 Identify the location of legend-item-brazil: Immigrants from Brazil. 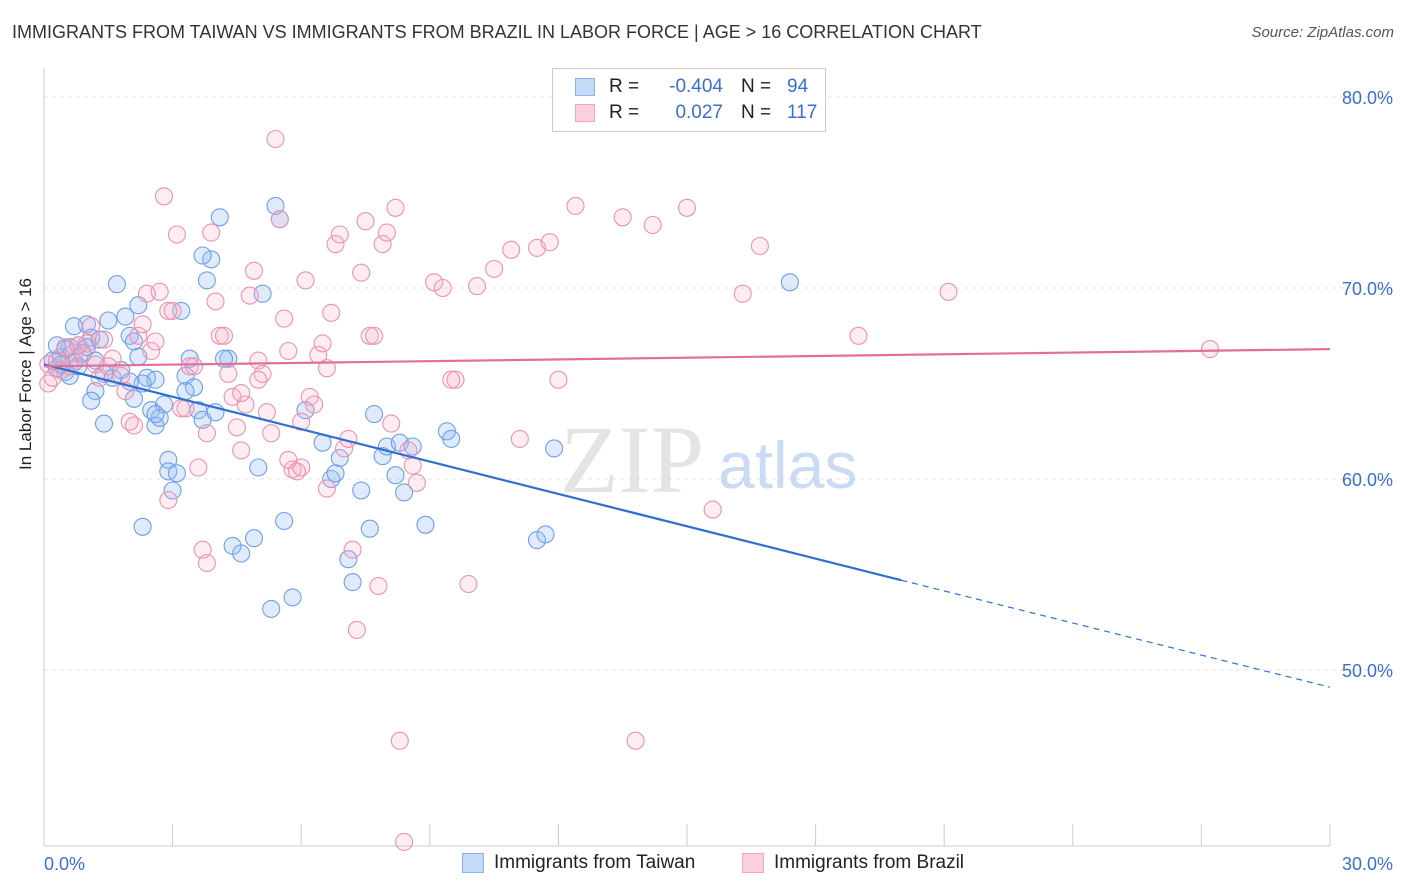
(853, 863).